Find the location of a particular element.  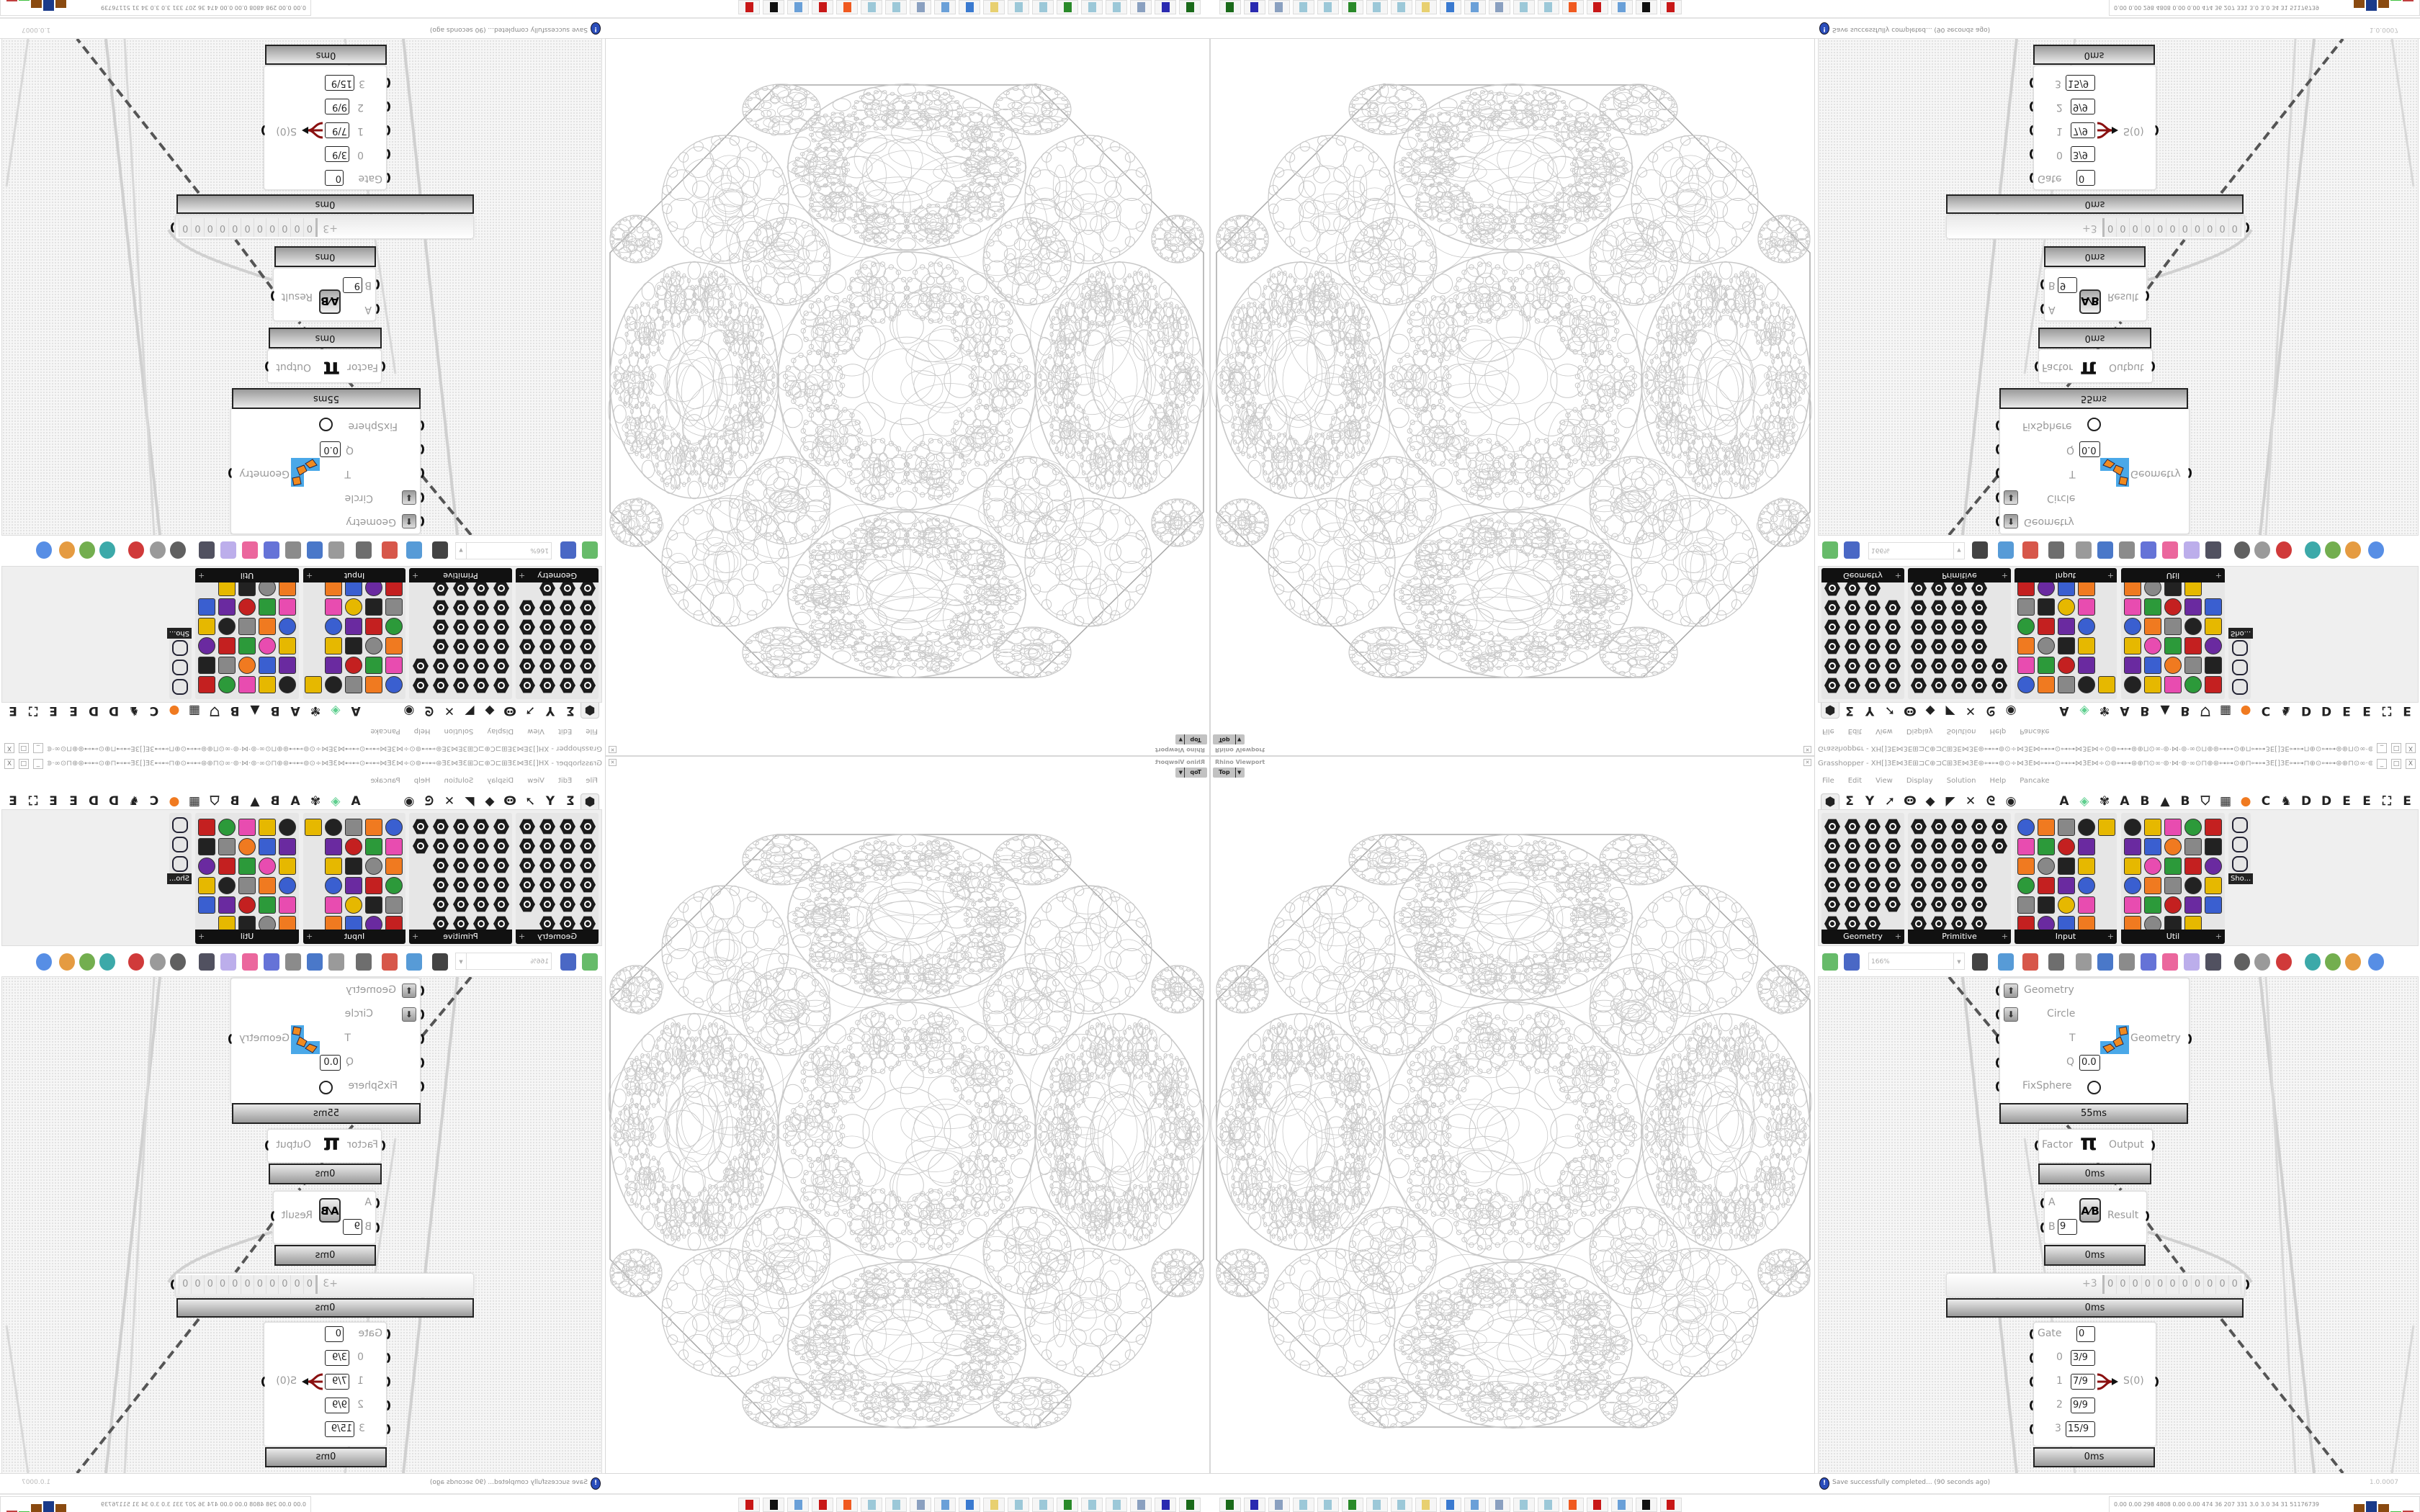

render-icon is located at coordinates (2127, 962).